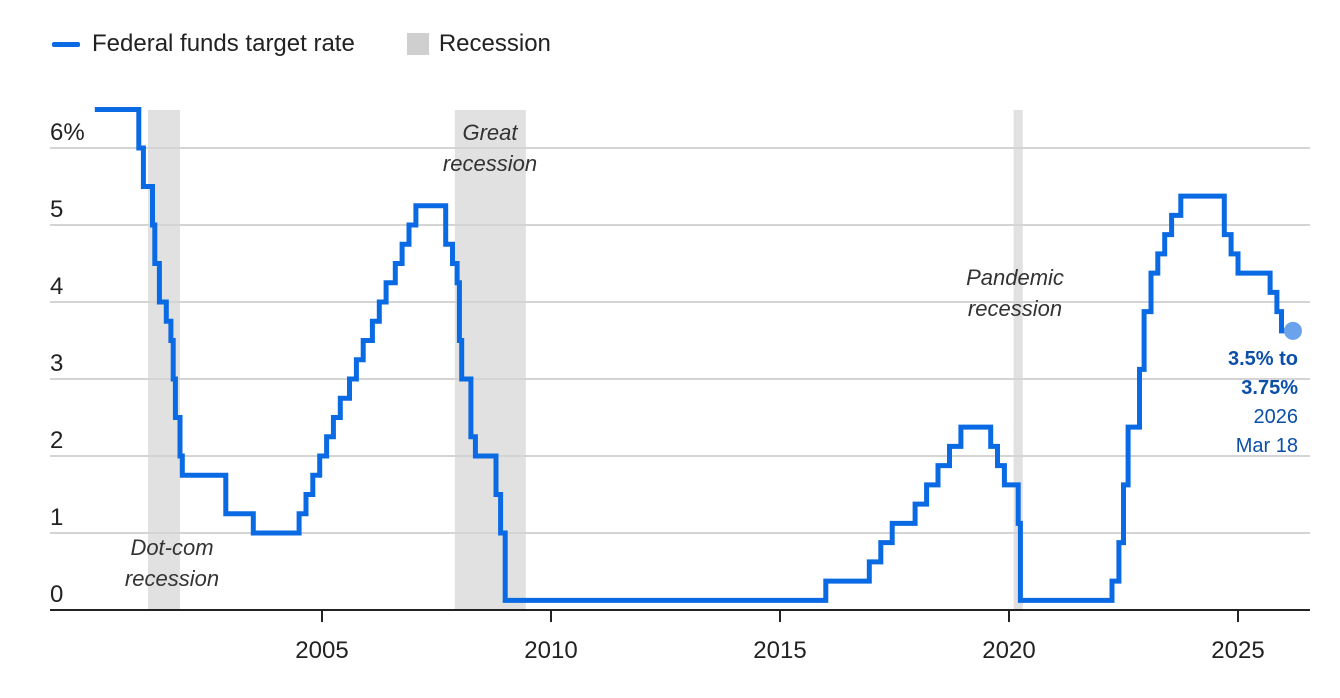 The height and width of the screenshot is (698, 1340). I want to click on y-tick-label: 4, so click(56, 286).